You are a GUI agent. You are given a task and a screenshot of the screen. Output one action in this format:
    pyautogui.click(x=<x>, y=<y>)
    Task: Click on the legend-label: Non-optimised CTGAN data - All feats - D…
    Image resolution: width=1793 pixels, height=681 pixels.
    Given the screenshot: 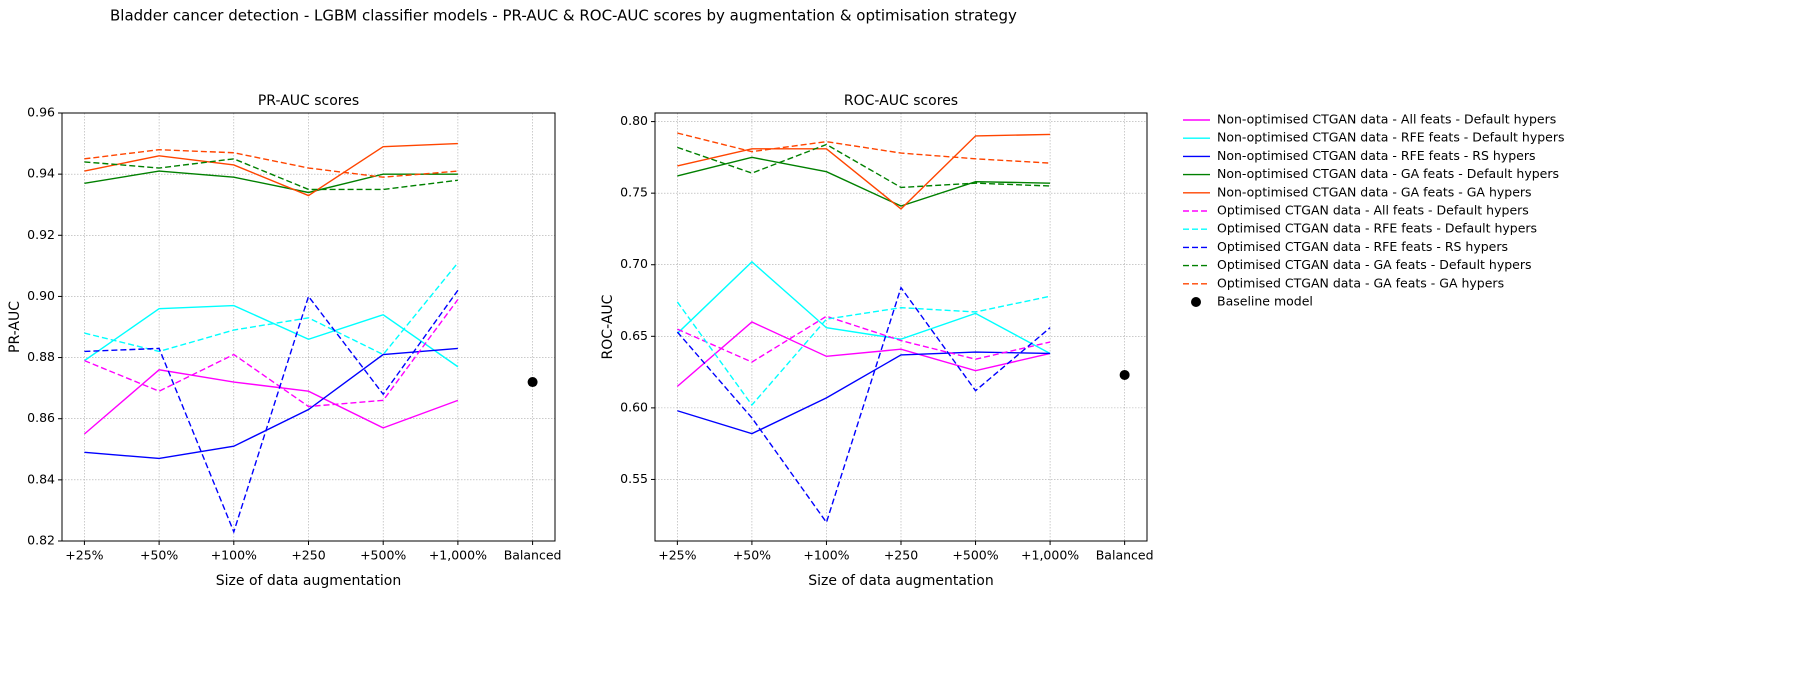 What is the action you would take?
    pyautogui.click(x=1386, y=119)
    